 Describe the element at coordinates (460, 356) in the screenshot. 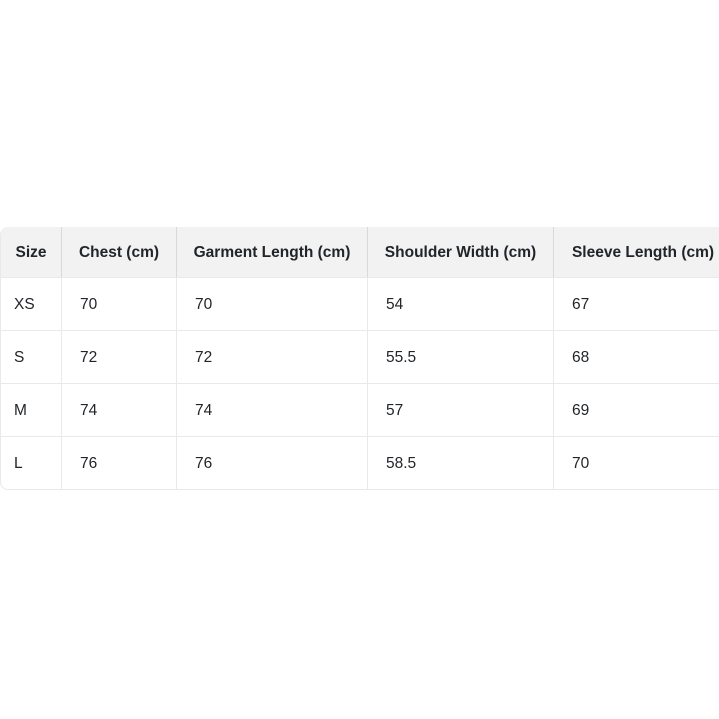

I see `cell-shoulder-width: 55.5` at that location.